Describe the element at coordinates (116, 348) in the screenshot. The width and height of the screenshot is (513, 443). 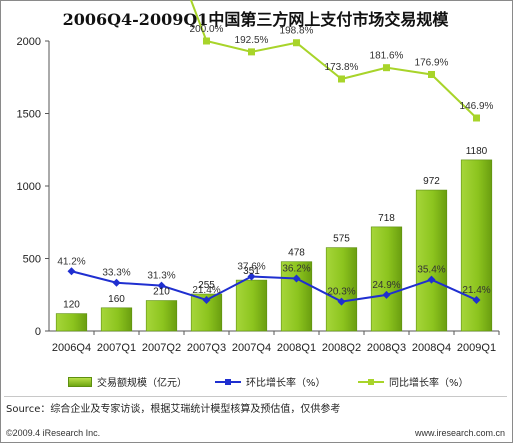
I see `x-tick-label: 2007Q1` at that location.